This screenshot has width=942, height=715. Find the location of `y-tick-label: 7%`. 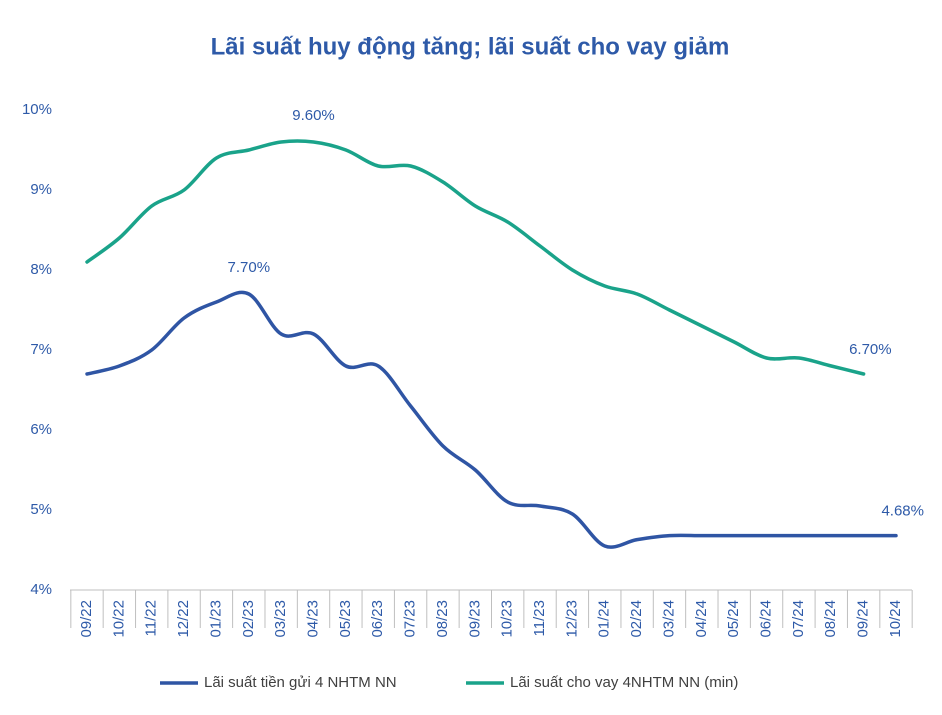

y-tick-label: 7% is located at coordinates (41, 349).